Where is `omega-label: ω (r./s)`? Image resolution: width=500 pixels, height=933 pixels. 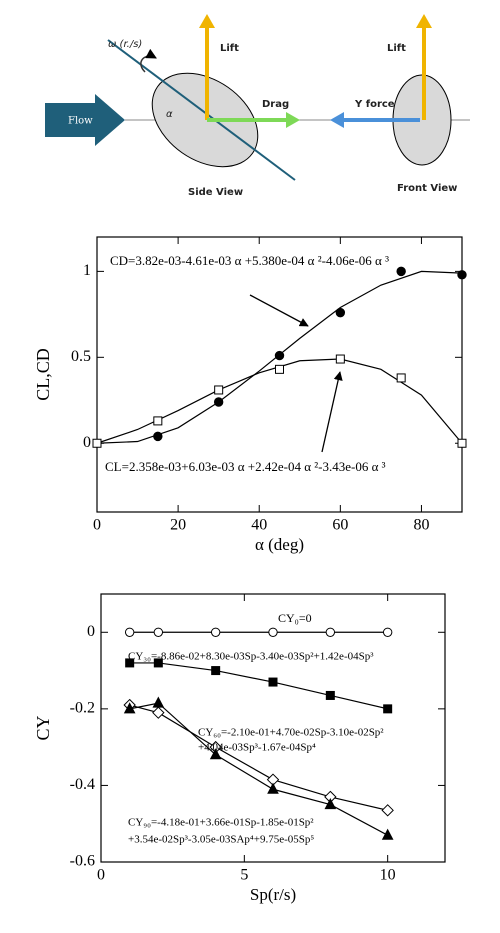 omega-label: ω (r./s) is located at coordinates (125, 44).